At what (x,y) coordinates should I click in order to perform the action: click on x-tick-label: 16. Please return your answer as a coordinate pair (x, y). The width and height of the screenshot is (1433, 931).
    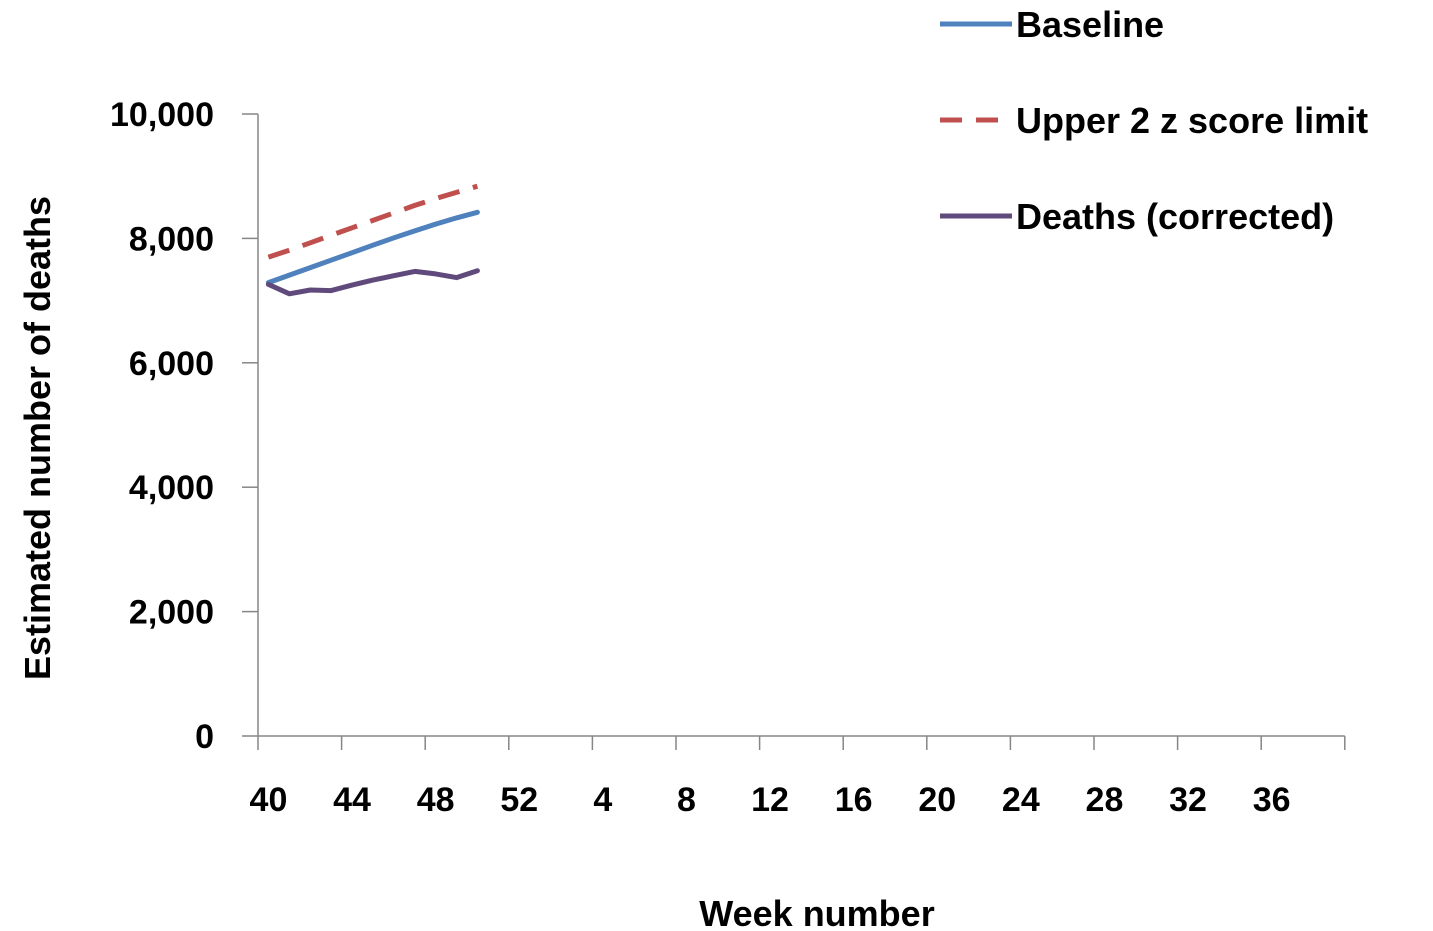
    Looking at the image, I should click on (854, 800).